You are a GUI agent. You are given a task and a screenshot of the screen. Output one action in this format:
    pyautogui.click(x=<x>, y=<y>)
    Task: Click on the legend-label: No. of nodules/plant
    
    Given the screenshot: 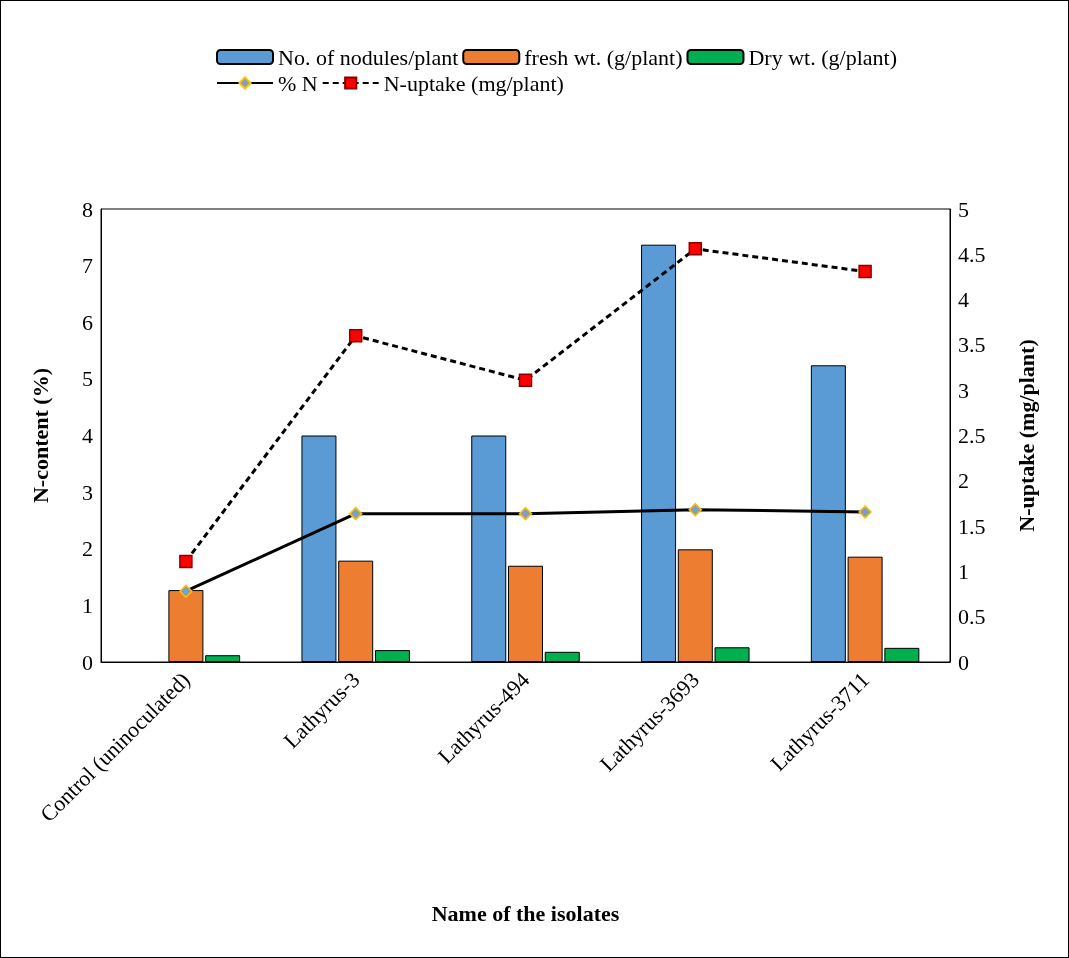 What is the action you would take?
    pyautogui.click(x=368, y=57)
    